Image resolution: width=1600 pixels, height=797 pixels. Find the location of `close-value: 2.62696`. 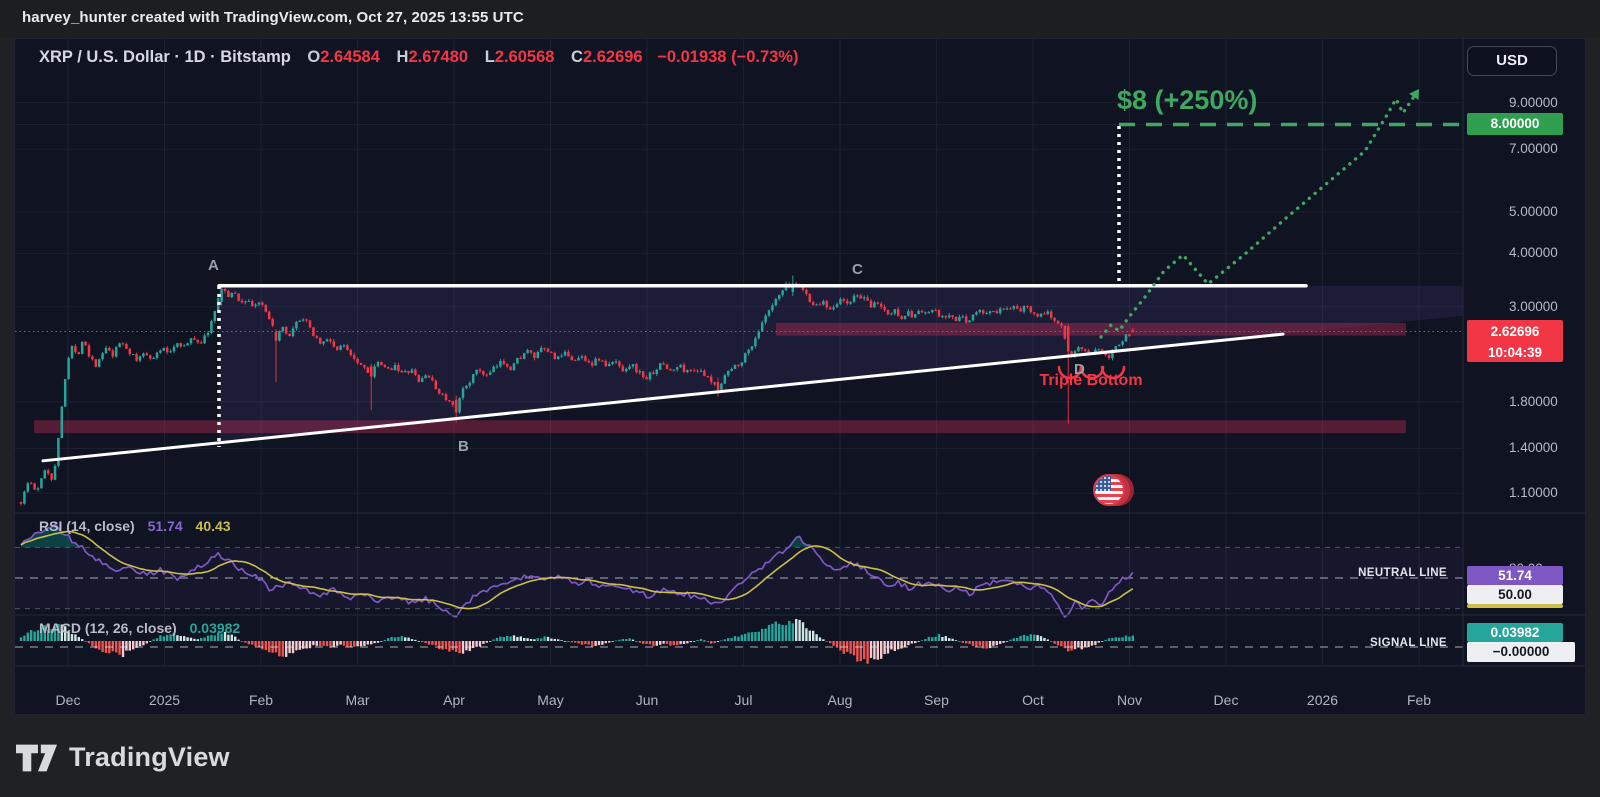

close-value: 2.62696 is located at coordinates (612, 57).